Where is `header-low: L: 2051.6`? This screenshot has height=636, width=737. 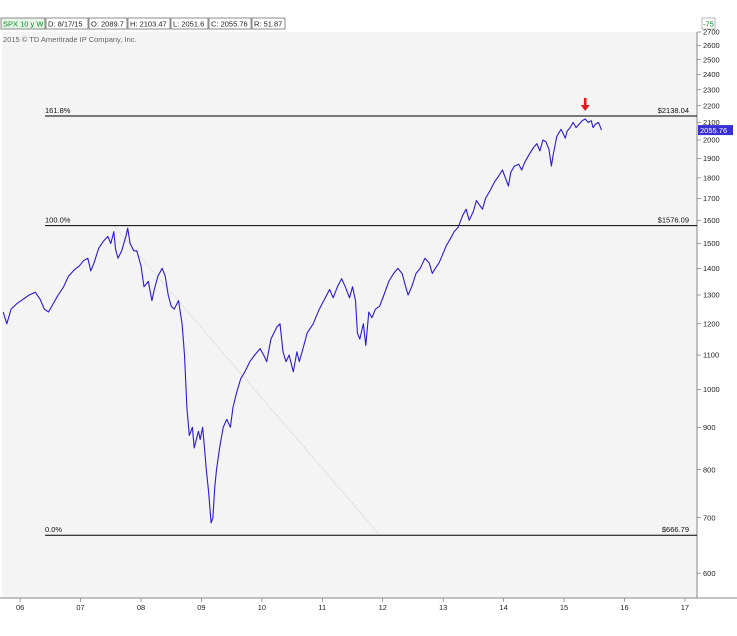
header-low: L: 2051.6 is located at coordinates (188, 24).